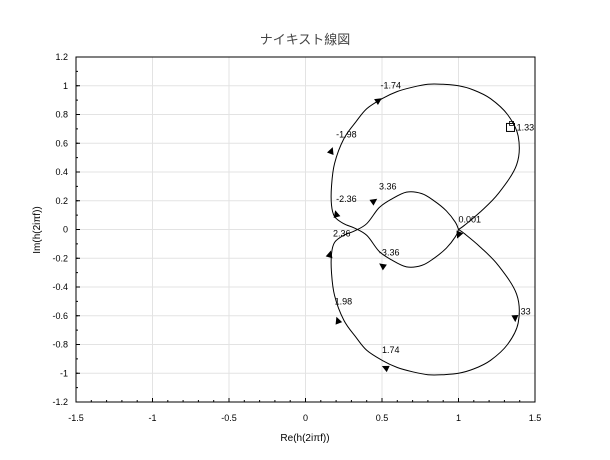 The height and width of the screenshot is (460, 610). What do you see at coordinates (382, 418) in the screenshot?
I see `x-tick-label: 0.5` at bounding box center [382, 418].